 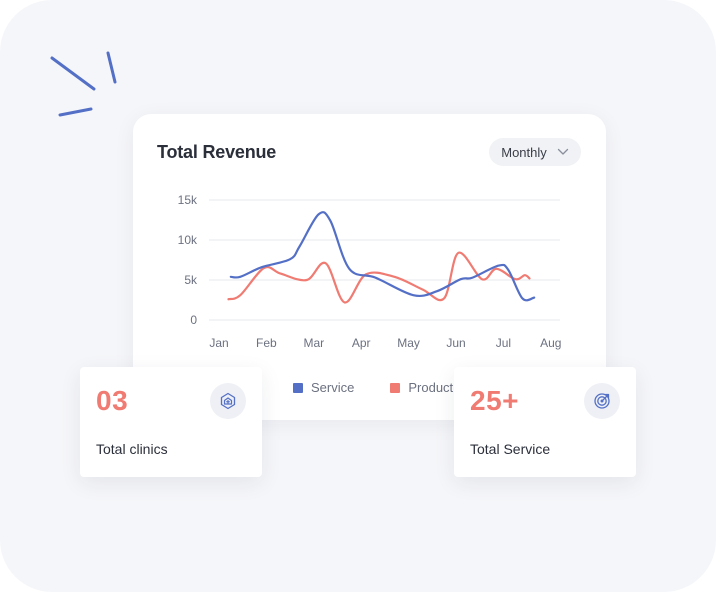 What do you see at coordinates (545, 422) in the screenshot?
I see `stat-card-service: 25+ Total Service` at bounding box center [545, 422].